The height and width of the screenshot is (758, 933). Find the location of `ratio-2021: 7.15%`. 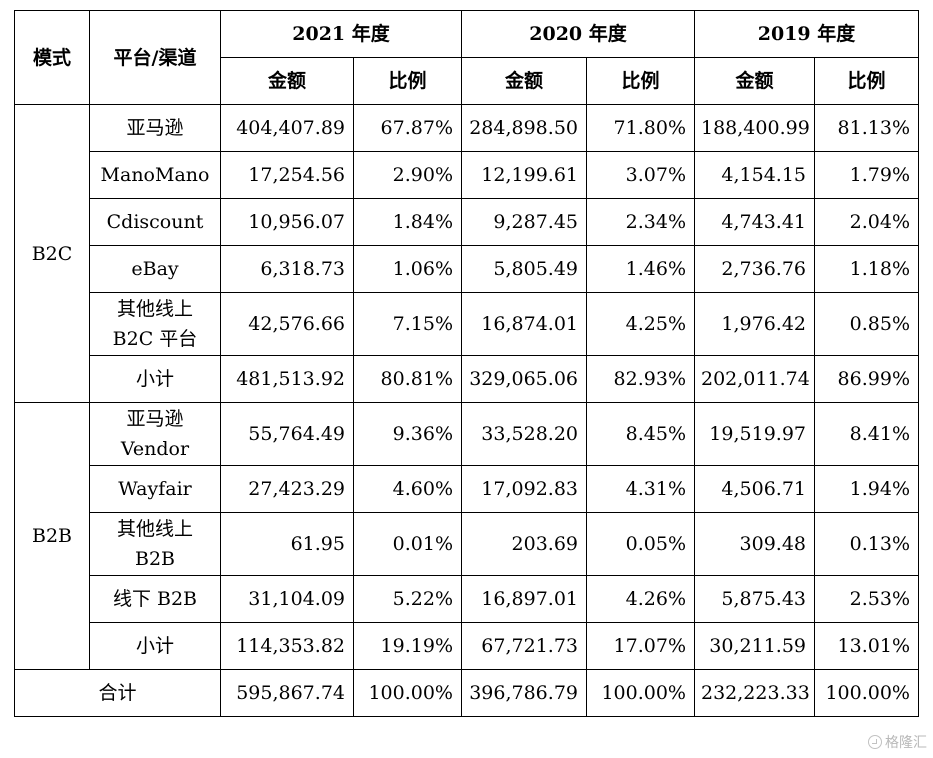

ratio-2021: 7.15% is located at coordinates (407, 324).